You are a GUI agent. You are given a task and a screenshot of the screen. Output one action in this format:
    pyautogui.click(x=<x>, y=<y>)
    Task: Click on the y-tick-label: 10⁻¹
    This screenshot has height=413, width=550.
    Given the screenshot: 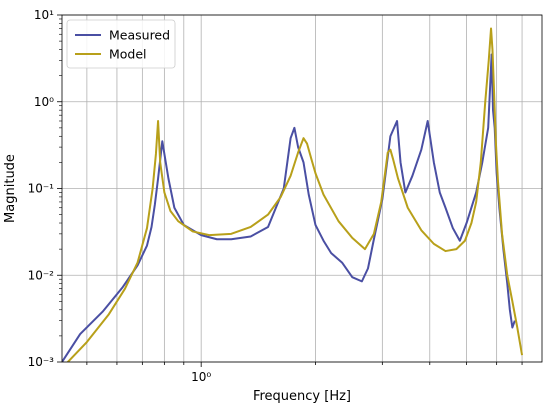 What is the action you would take?
    pyautogui.click(x=41, y=189)
    